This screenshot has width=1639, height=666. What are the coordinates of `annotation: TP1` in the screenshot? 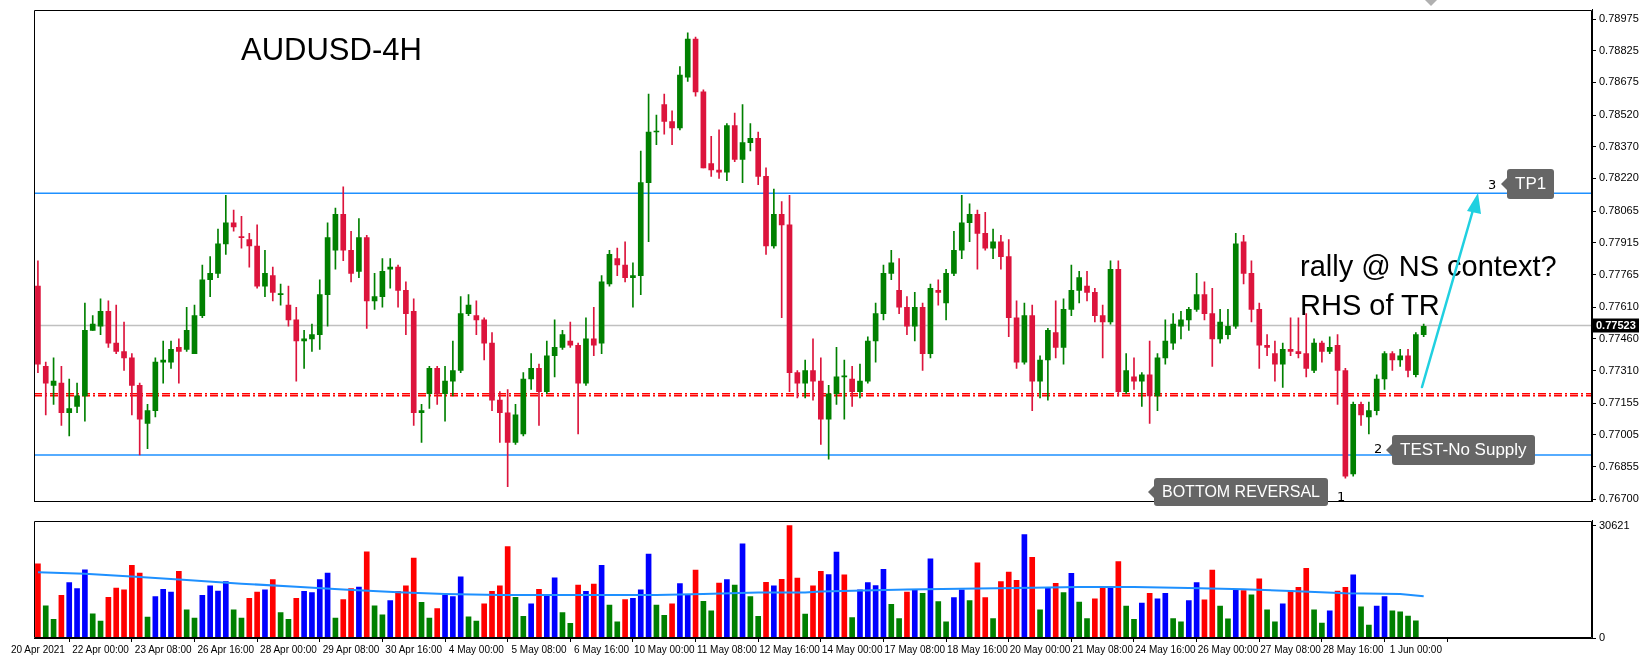 It's located at (1531, 184).